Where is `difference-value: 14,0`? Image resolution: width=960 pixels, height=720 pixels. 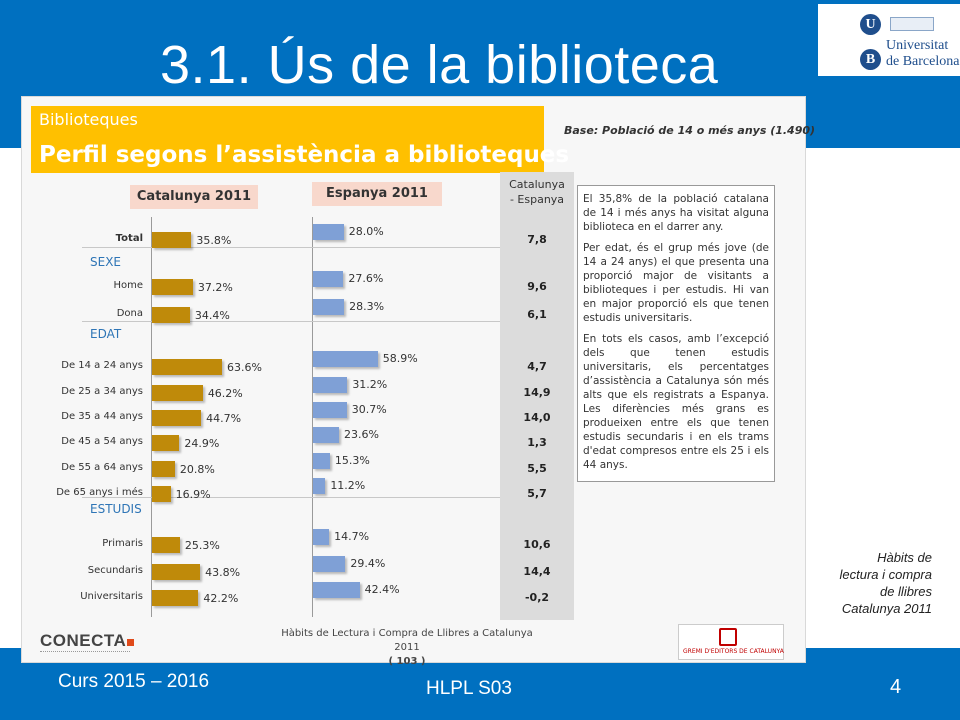
difference-value: 14,0 is located at coordinates (537, 417).